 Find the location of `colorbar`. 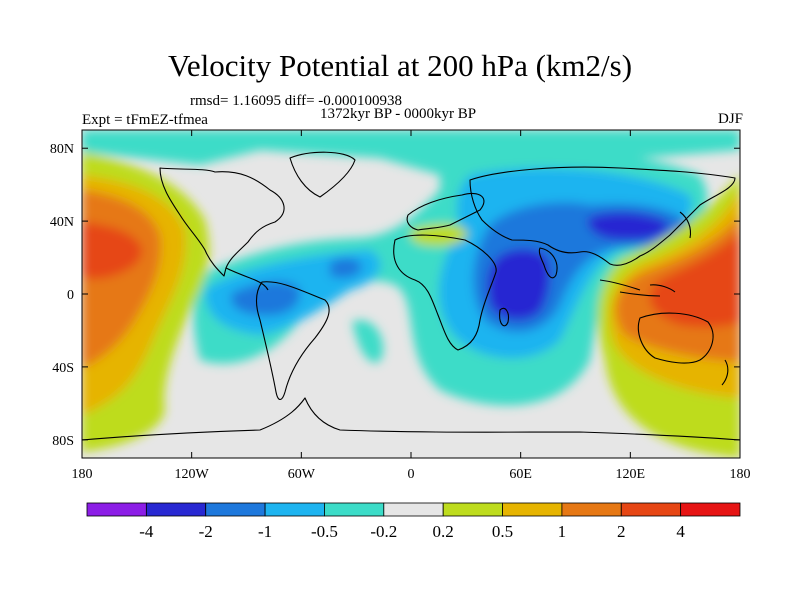

colorbar is located at coordinates (413, 509).